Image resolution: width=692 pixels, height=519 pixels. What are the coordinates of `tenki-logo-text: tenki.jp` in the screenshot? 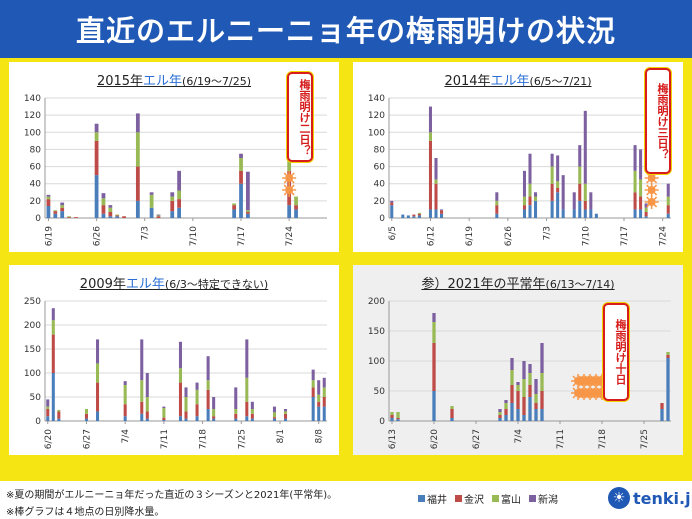 It's located at (662, 498).